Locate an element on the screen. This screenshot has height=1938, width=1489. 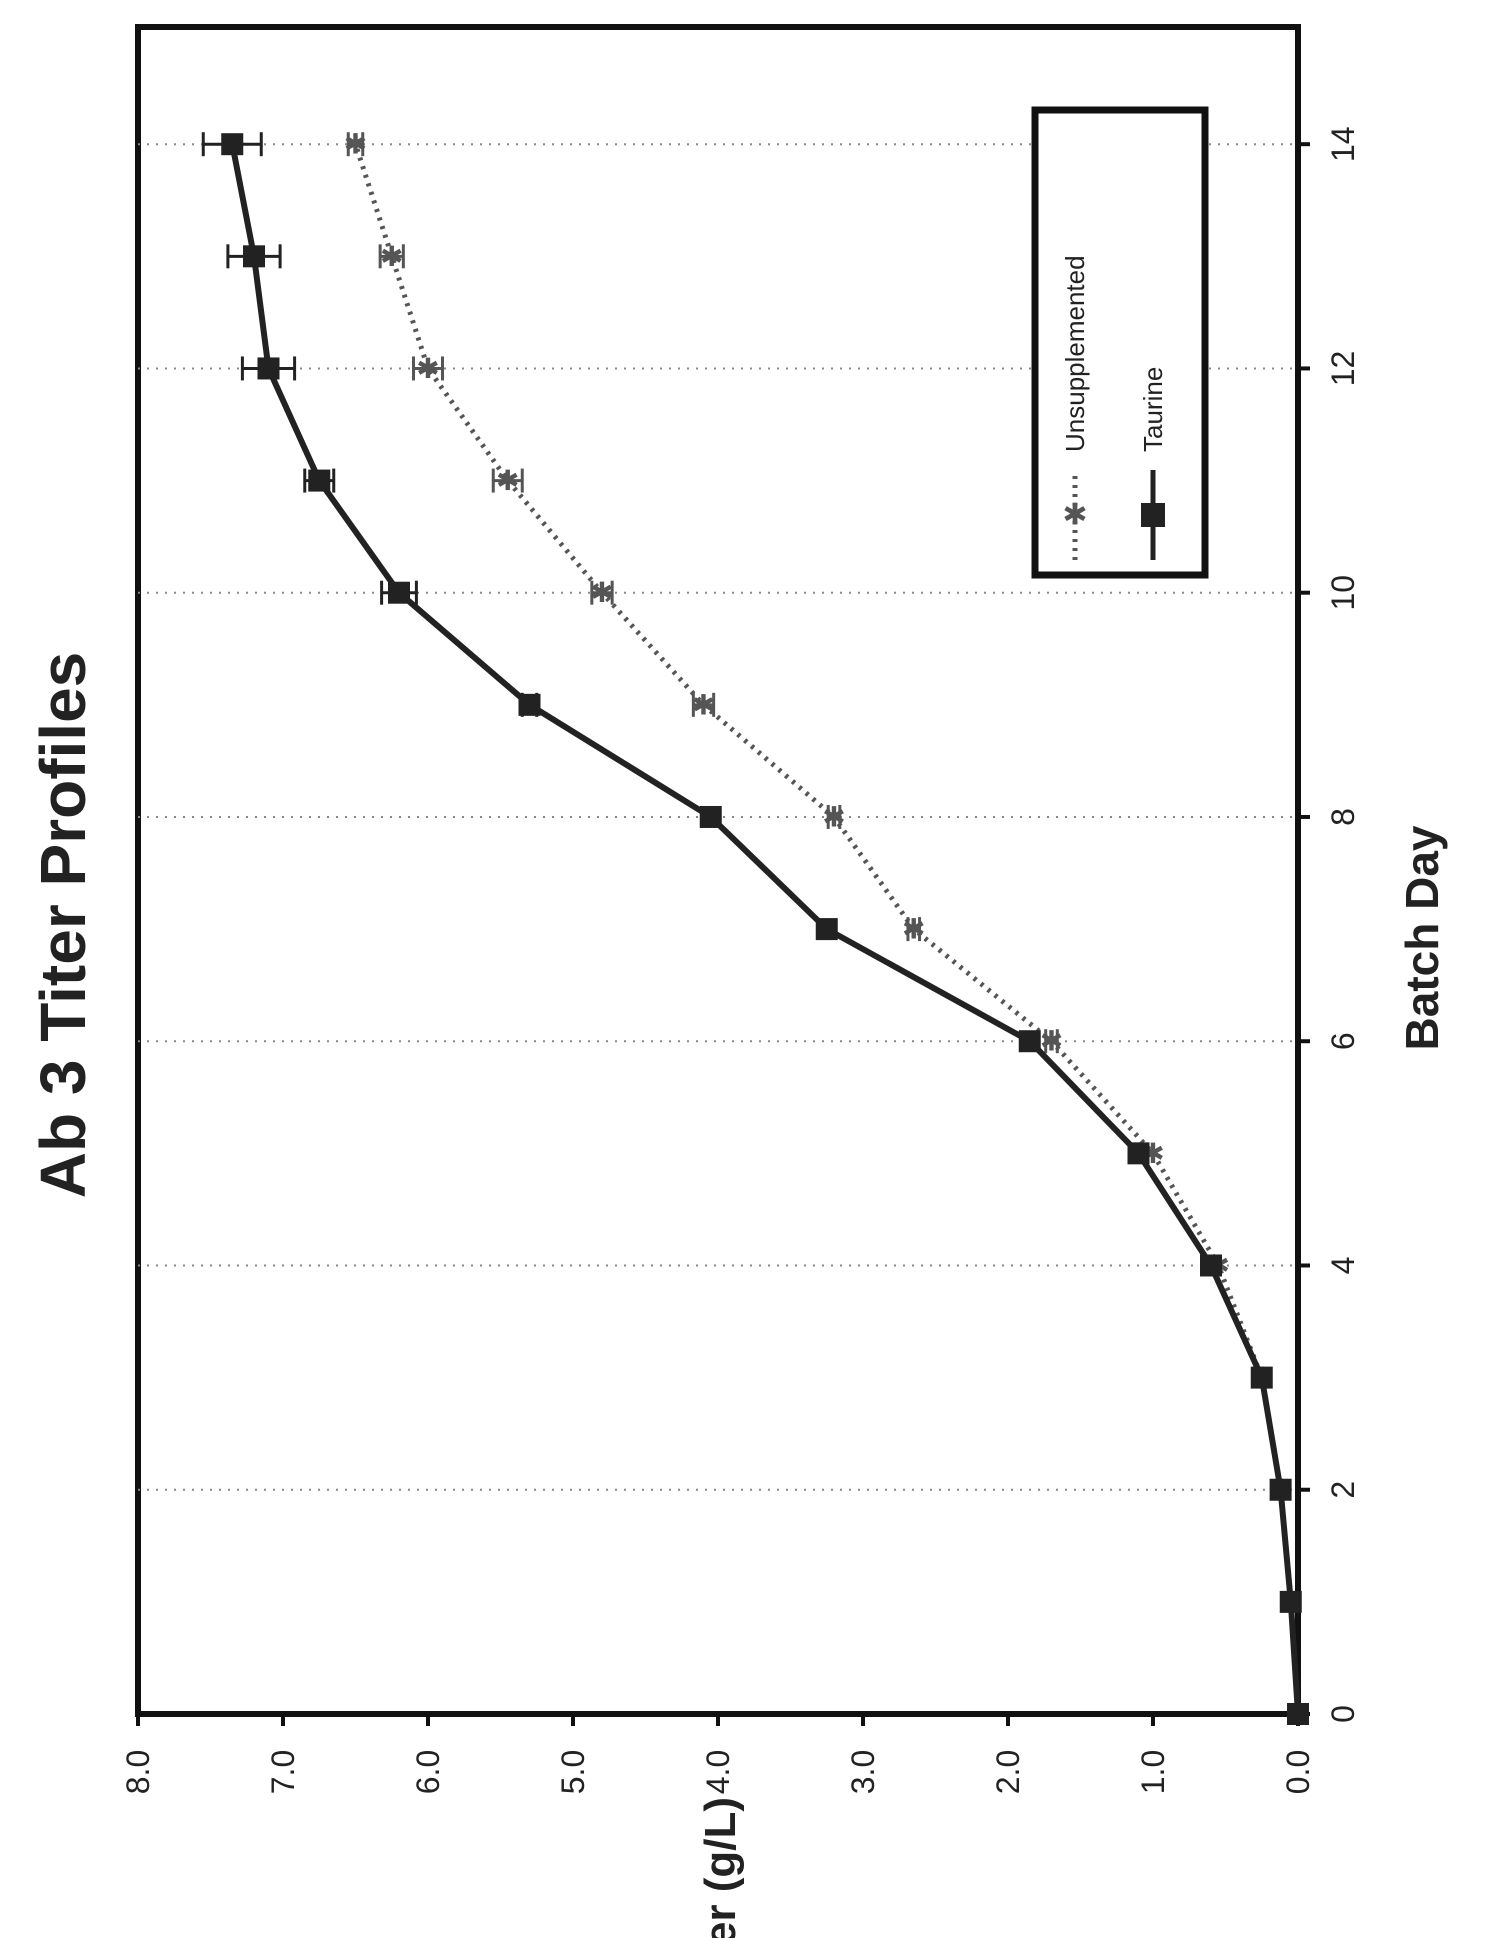
point-unsupplemented-day-10: ✱ is located at coordinates (601, 592).